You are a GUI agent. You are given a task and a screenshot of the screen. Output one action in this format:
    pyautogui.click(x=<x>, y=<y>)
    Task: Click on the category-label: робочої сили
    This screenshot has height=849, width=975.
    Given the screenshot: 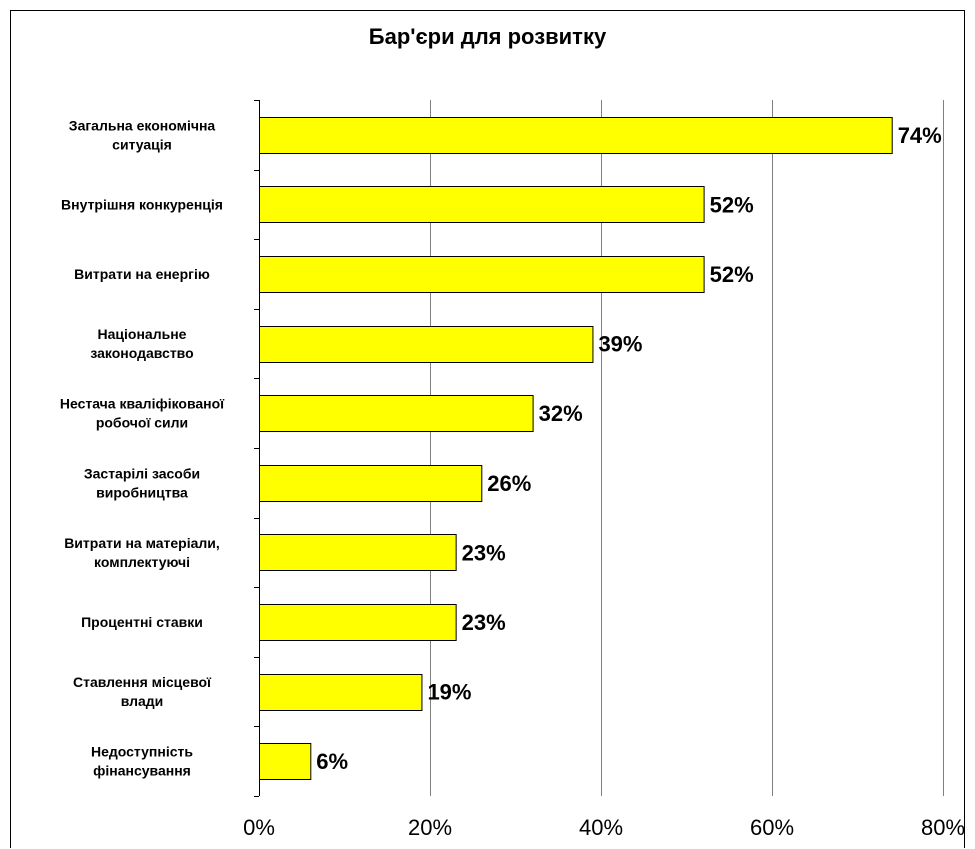 What is the action you would take?
    pyautogui.click(x=142, y=423)
    